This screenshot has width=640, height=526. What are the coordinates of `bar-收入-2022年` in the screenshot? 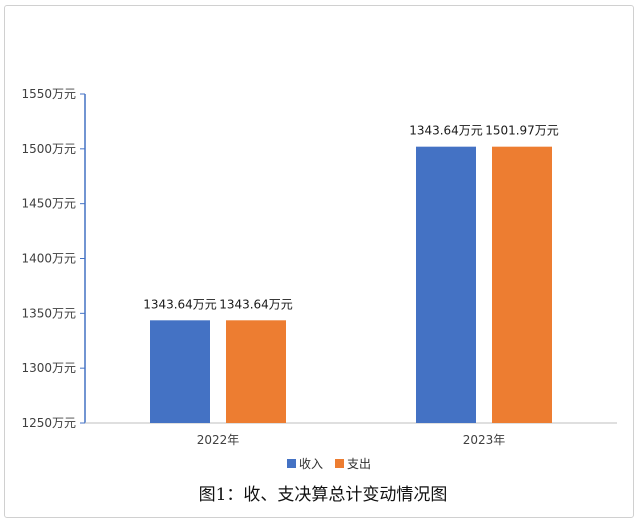 It's located at (180, 371).